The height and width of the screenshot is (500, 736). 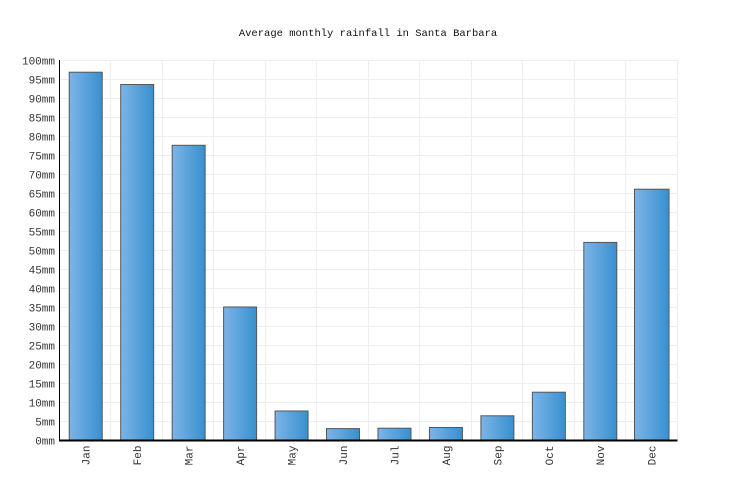 What do you see at coordinates (448, 456) in the screenshot?
I see `svg-text: Aug` at bounding box center [448, 456].